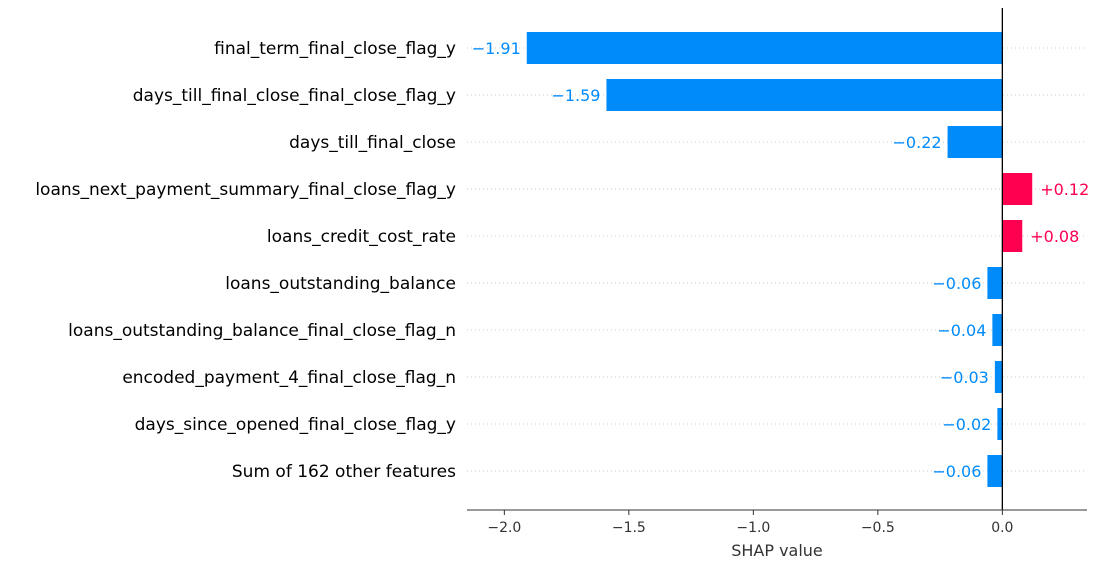  I want to click on x-tick-label: −0.5, so click(878, 528).